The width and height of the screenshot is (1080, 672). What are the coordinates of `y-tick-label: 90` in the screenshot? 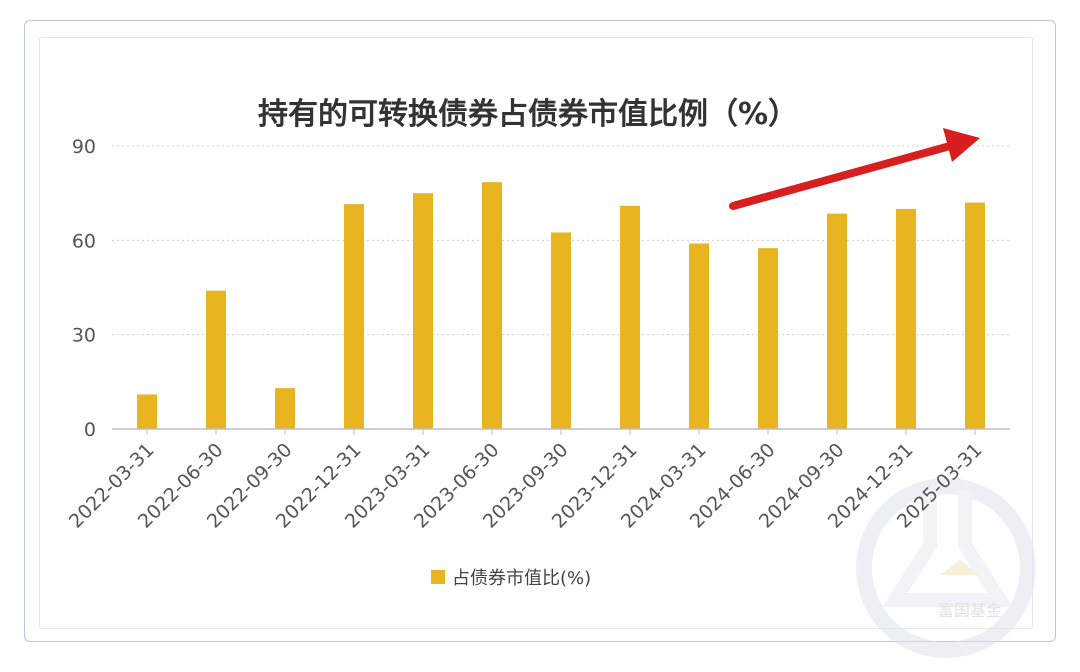 It's located at (84, 147).